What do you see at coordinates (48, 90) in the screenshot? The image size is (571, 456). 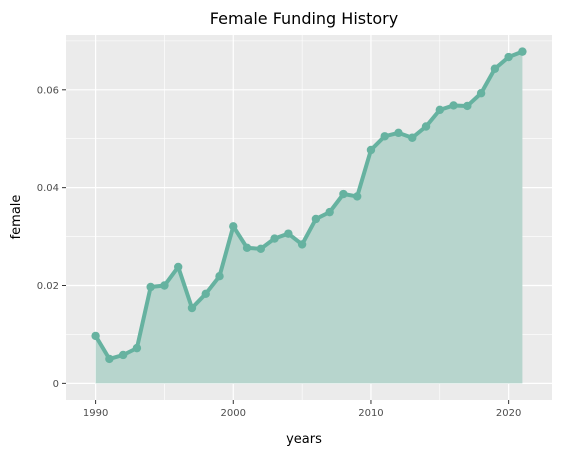 I see `y-tick-label: 0.06` at bounding box center [48, 90].